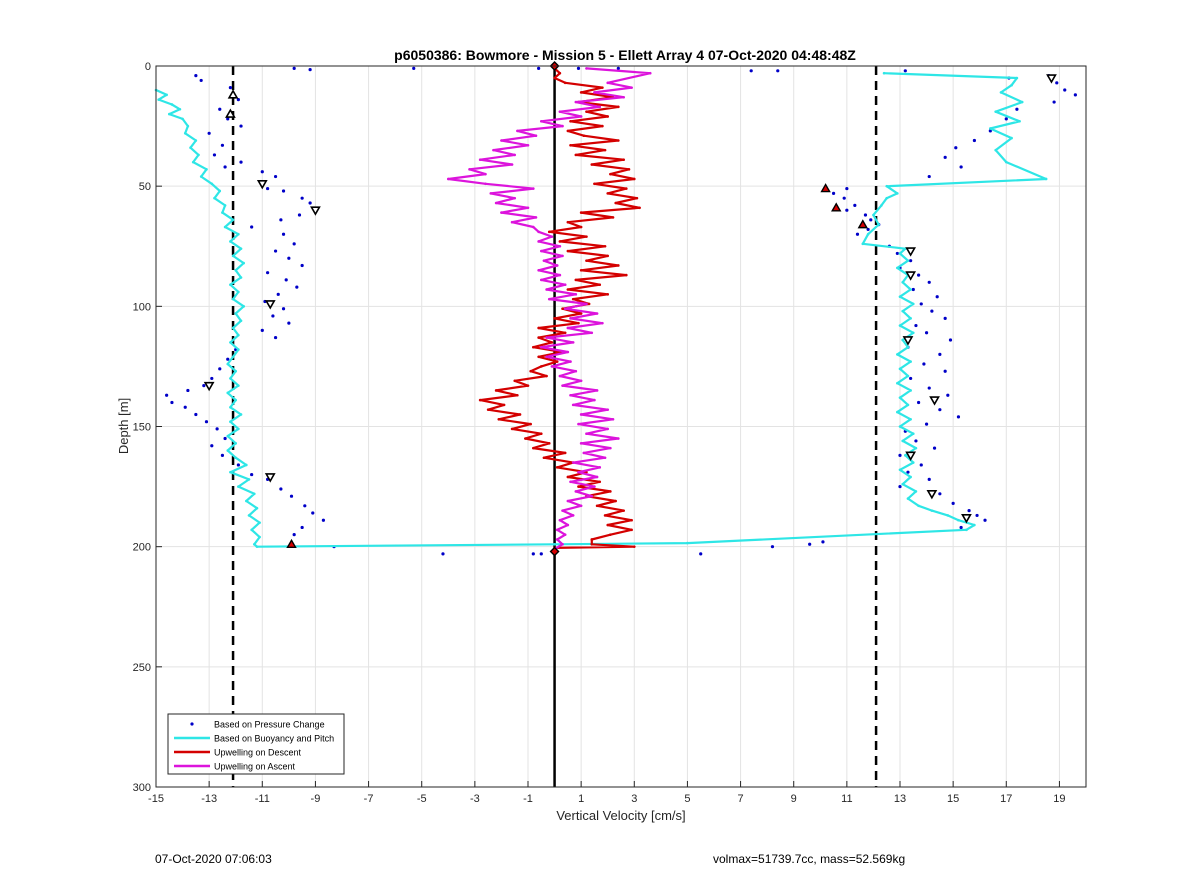 This screenshot has width=1200, height=885. Describe the element at coordinates (607, 793) in the screenshot. I see `x-axis-ticks: -15 -13 -11 -9 -7 -5 -3 -1 1 3 5 7 9 11 13 15 17 19` at that location.